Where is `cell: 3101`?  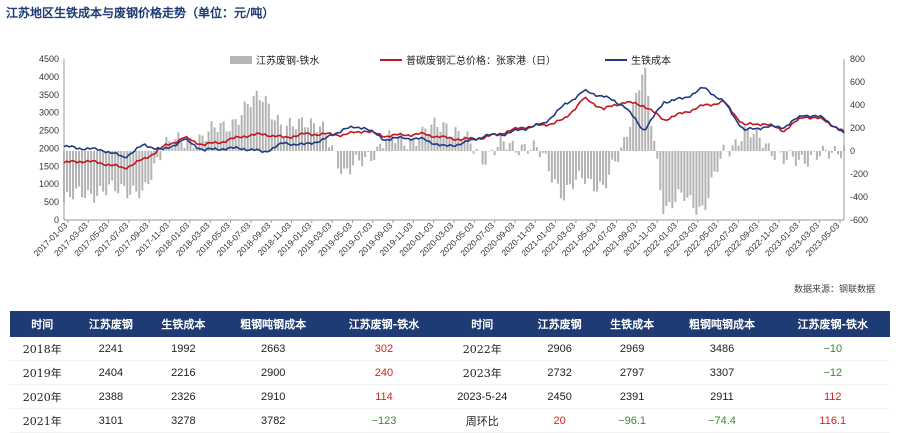
cell: 3101 is located at coordinates (111, 421).